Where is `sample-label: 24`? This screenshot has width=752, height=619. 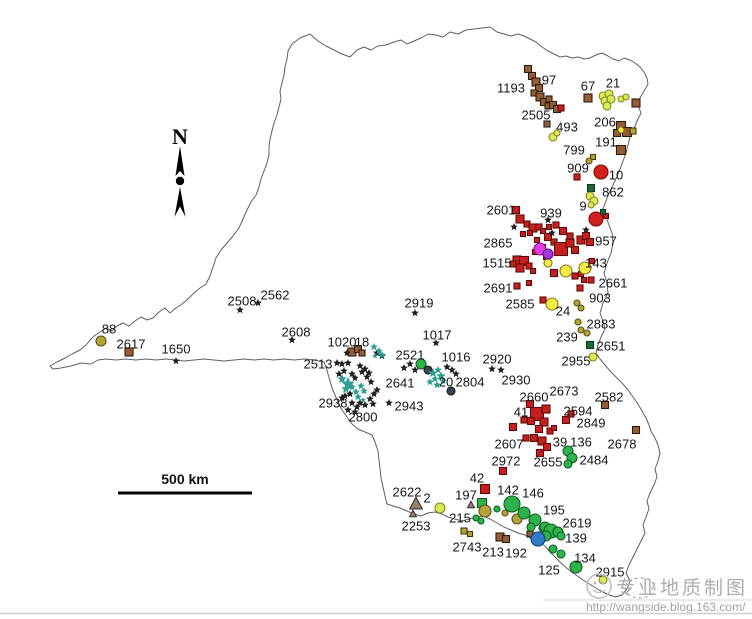 sample-label: 24 is located at coordinates (563, 311).